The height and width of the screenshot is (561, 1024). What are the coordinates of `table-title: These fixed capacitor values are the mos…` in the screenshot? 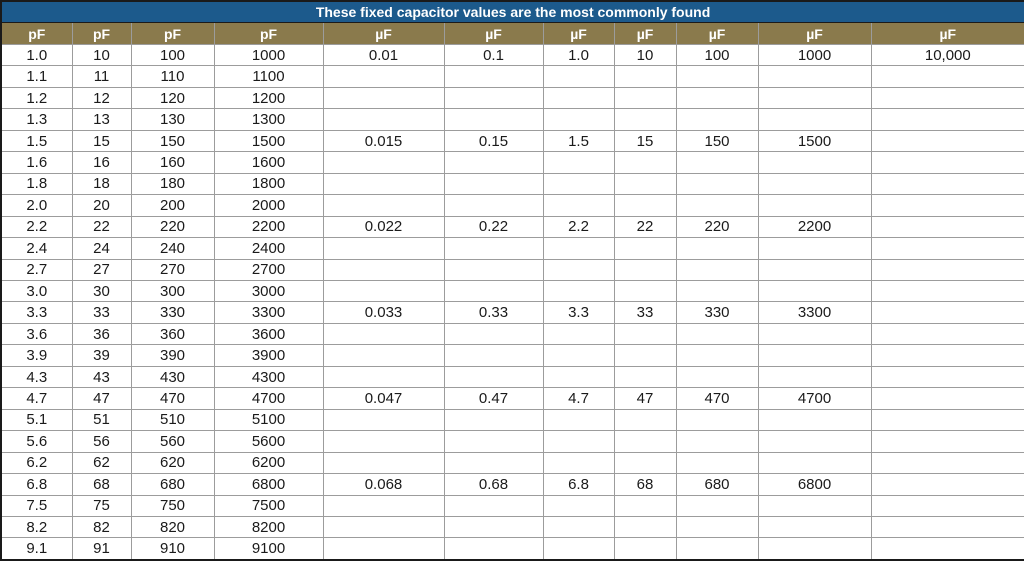 It's located at (512, 12).